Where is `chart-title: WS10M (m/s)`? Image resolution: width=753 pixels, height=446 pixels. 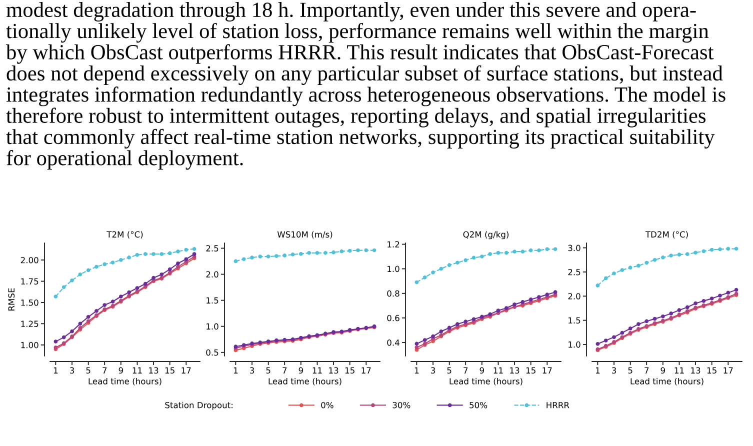
chart-title: WS10M (m/s) is located at coordinates (304, 235).